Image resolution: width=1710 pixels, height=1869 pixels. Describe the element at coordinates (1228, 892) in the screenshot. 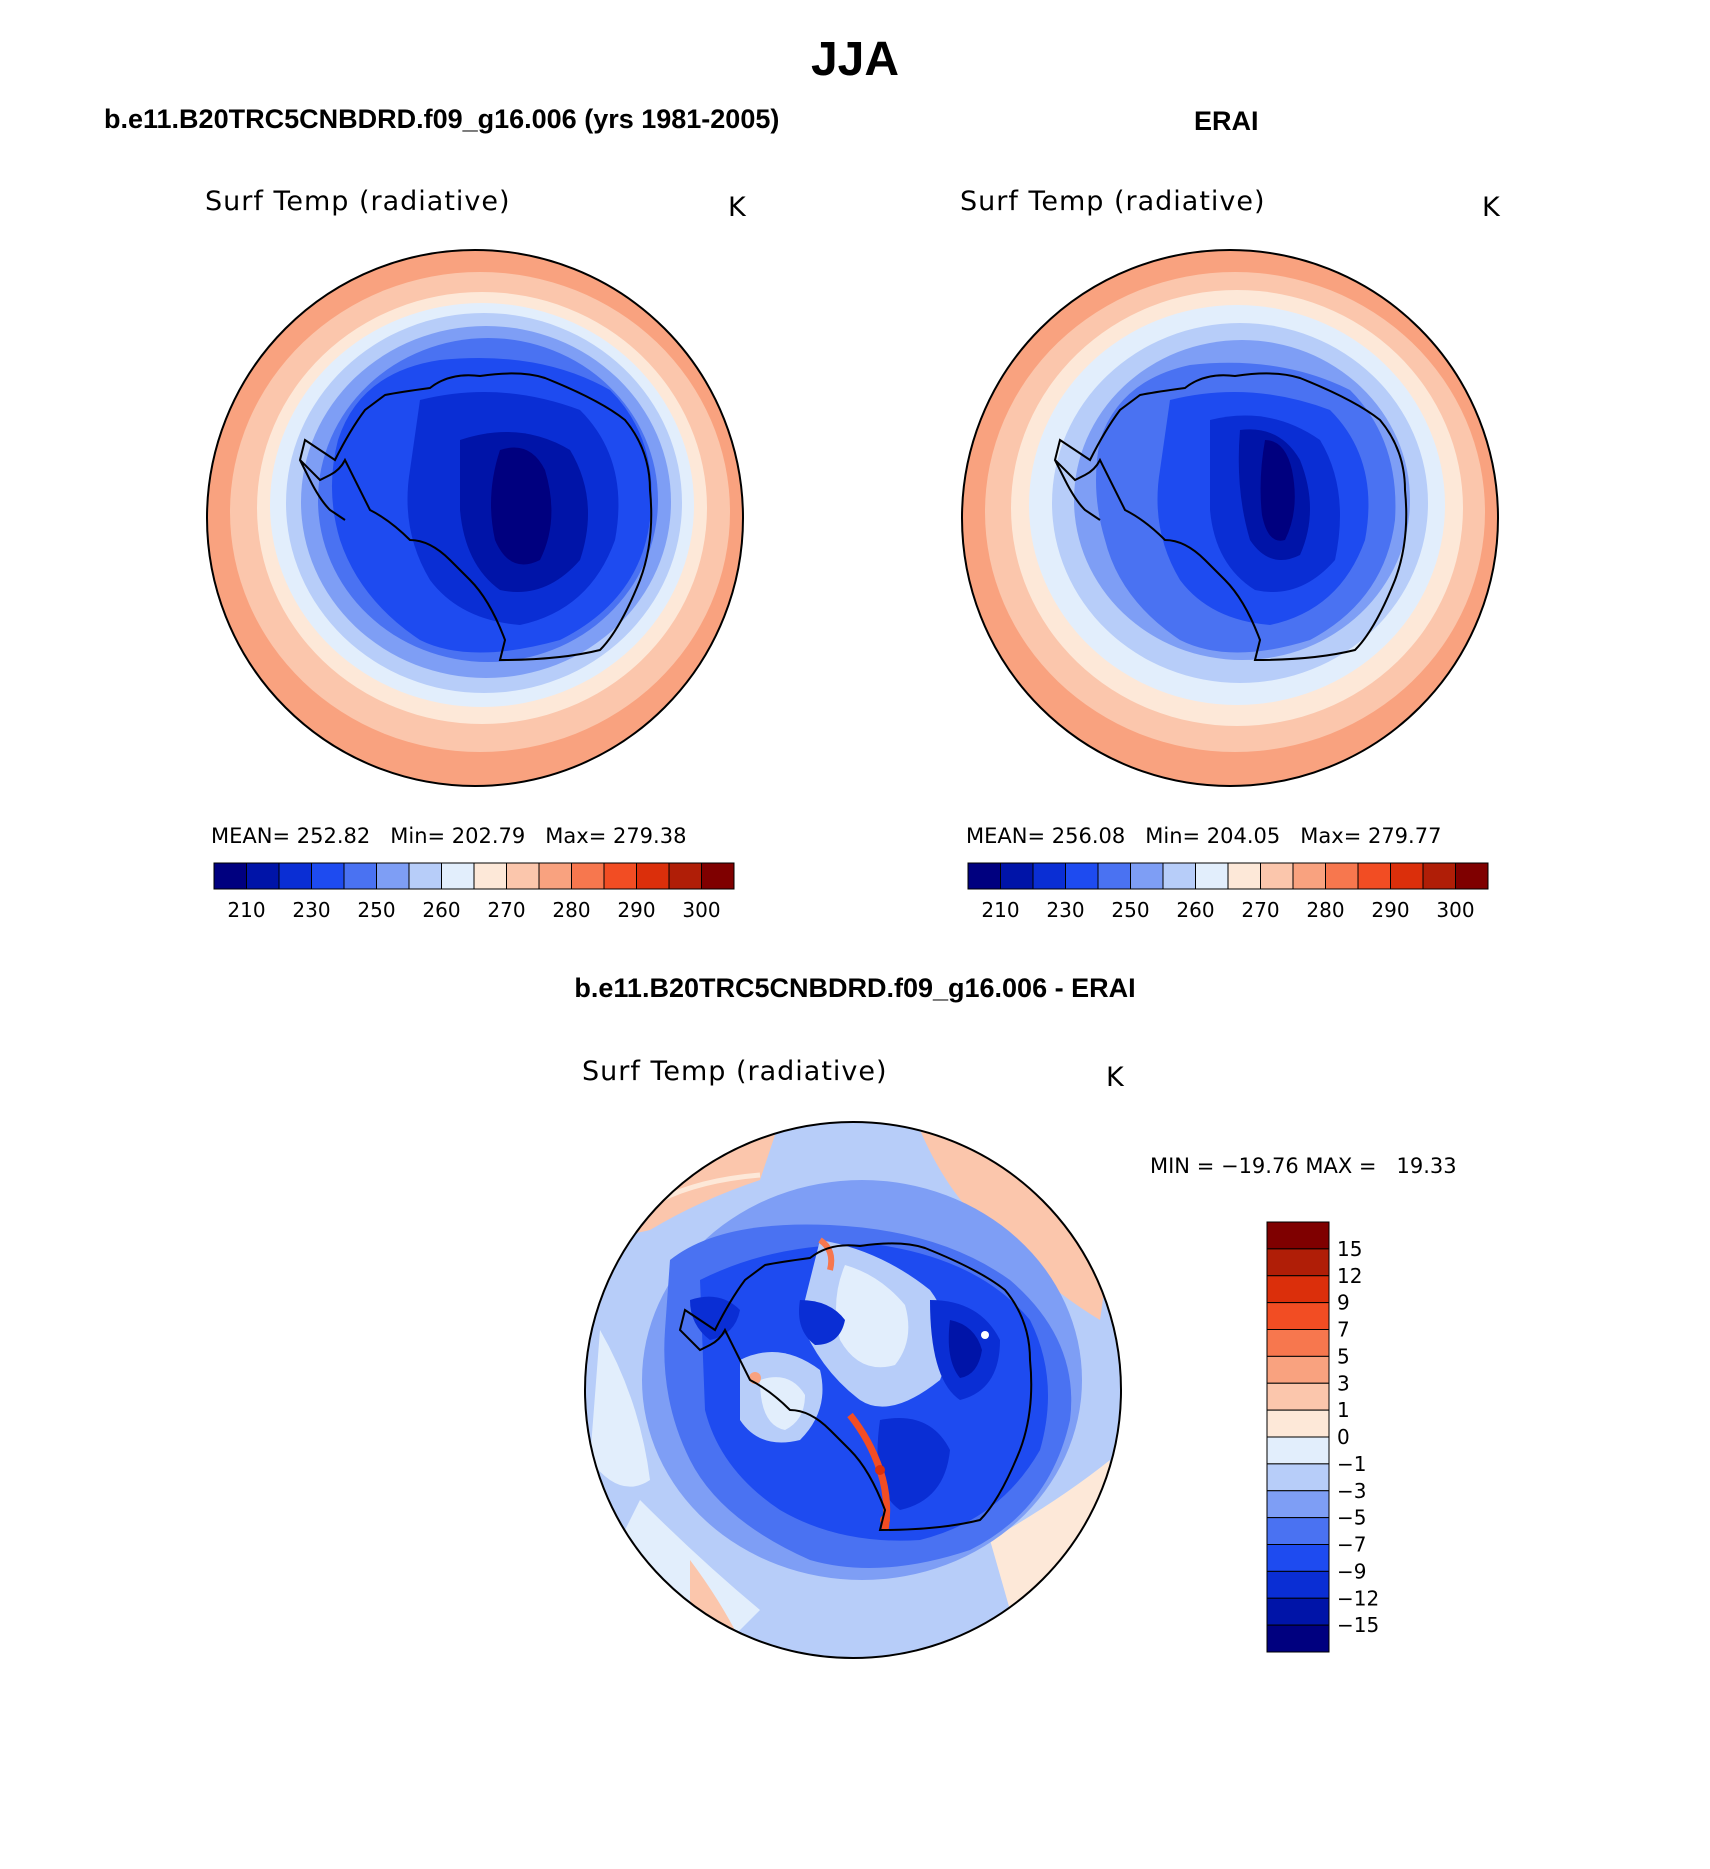

I see `panel-b-colorbar: 210 230 250 260 270 280 290 300` at that location.